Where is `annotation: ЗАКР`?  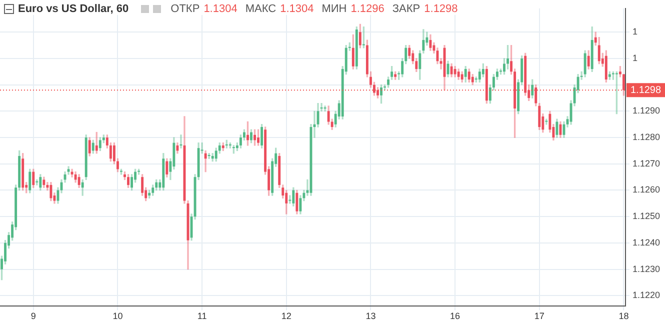
annotation: ЗАКР is located at coordinates (406, 9).